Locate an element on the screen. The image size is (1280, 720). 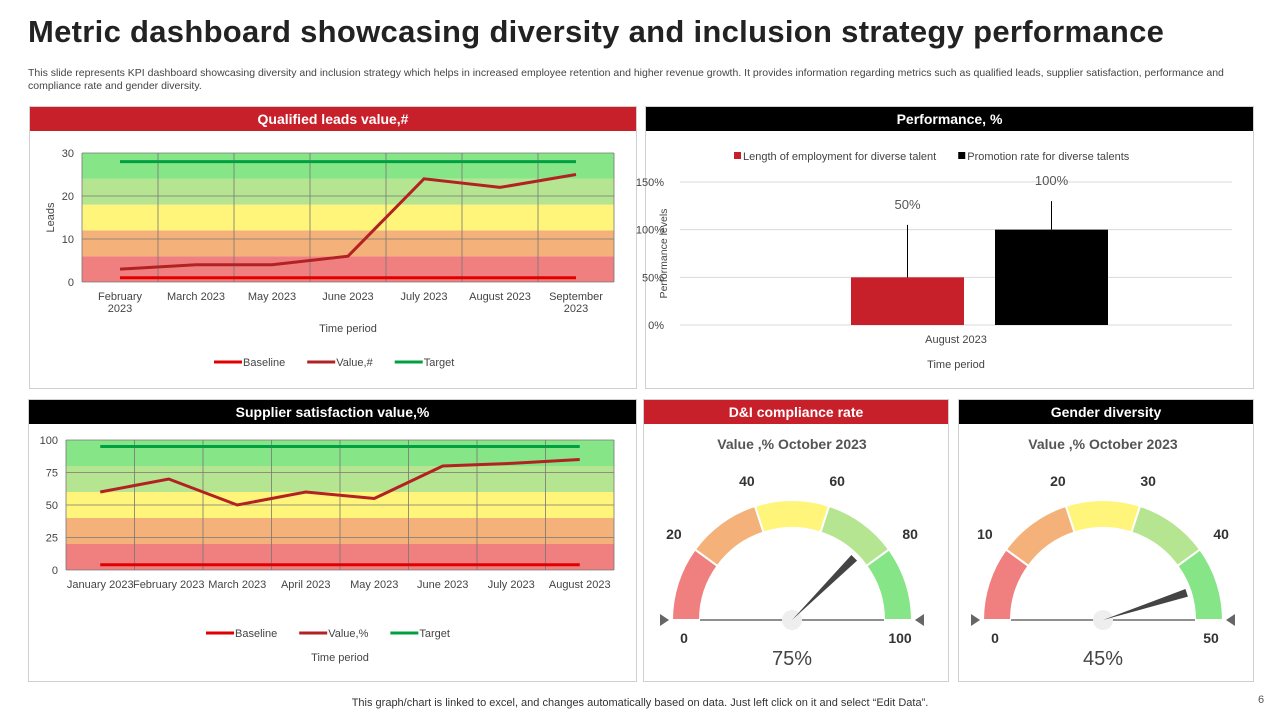
gauge-tick-label: 80 is located at coordinates (910, 534).